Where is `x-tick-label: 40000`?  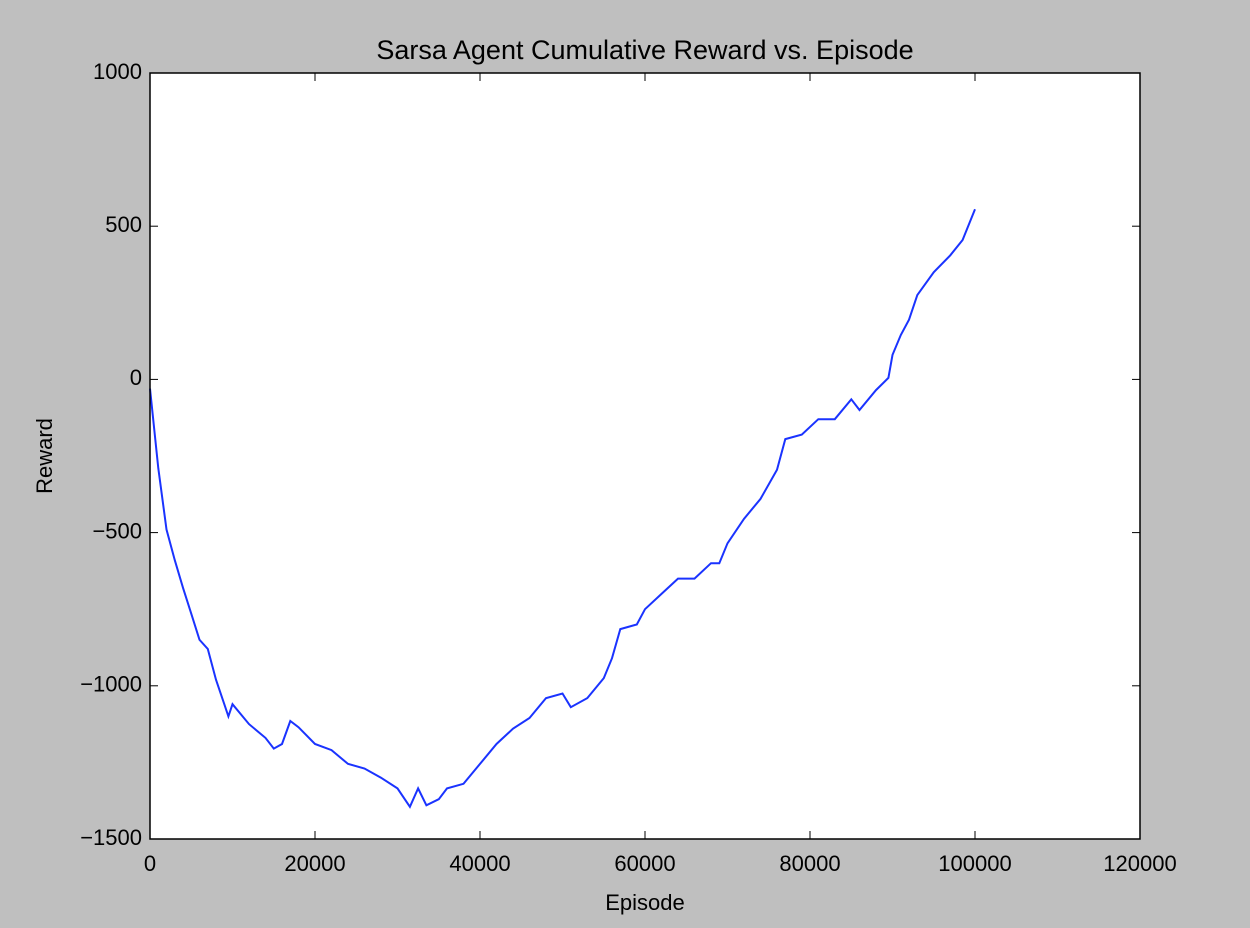 x-tick-label: 40000 is located at coordinates (479, 863).